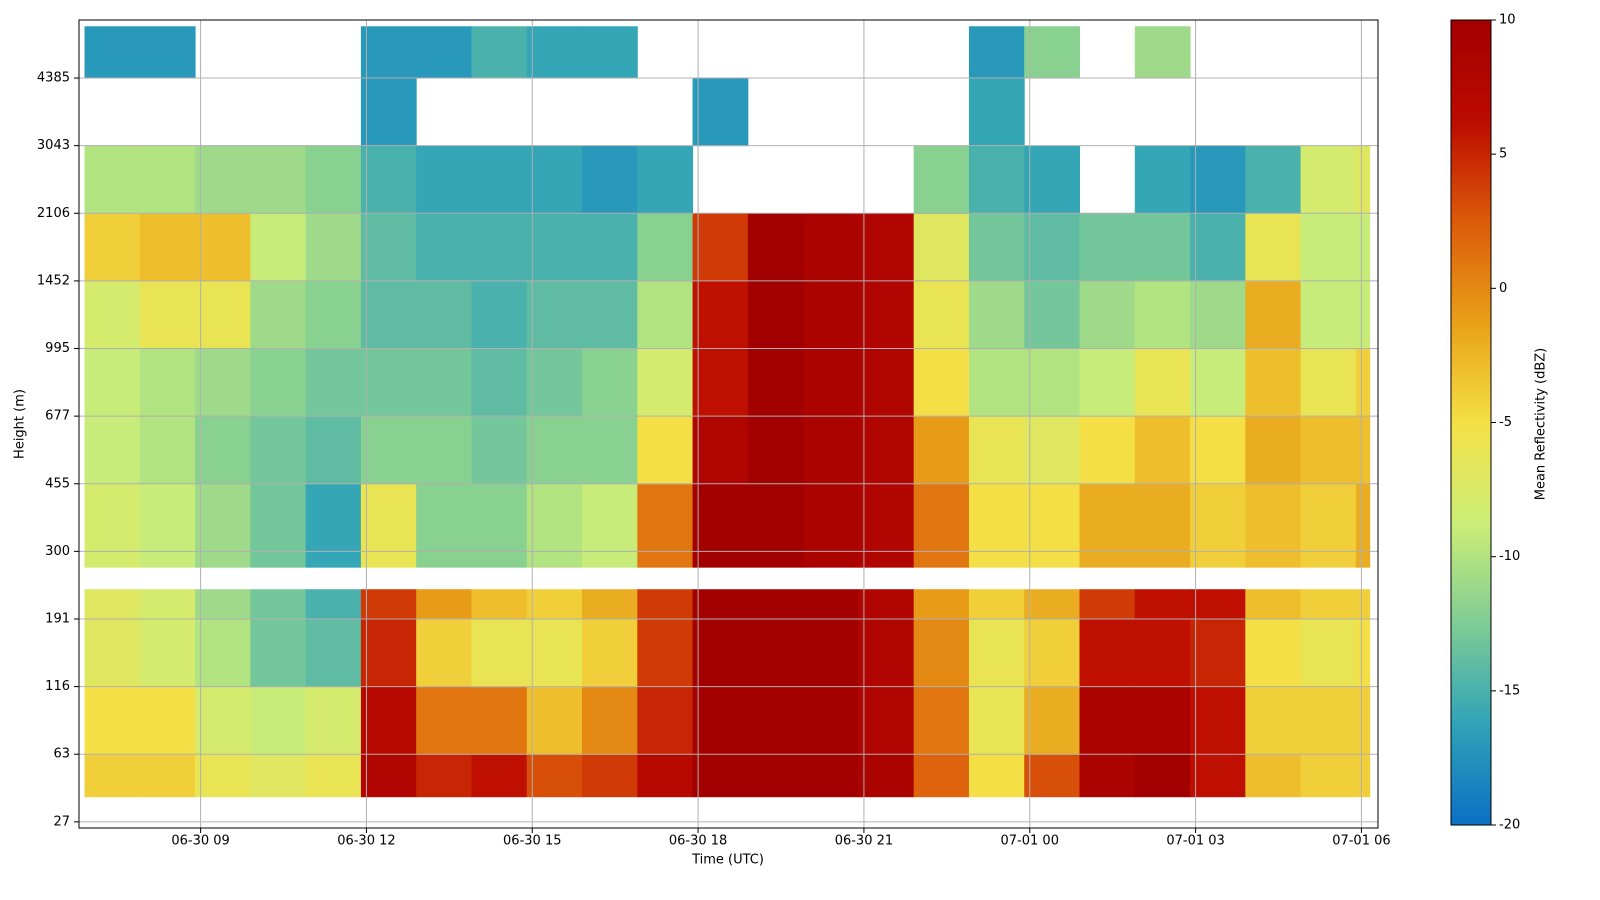 The height and width of the screenshot is (900, 1600). I want to click on y-tick-label: 191, so click(57, 618).